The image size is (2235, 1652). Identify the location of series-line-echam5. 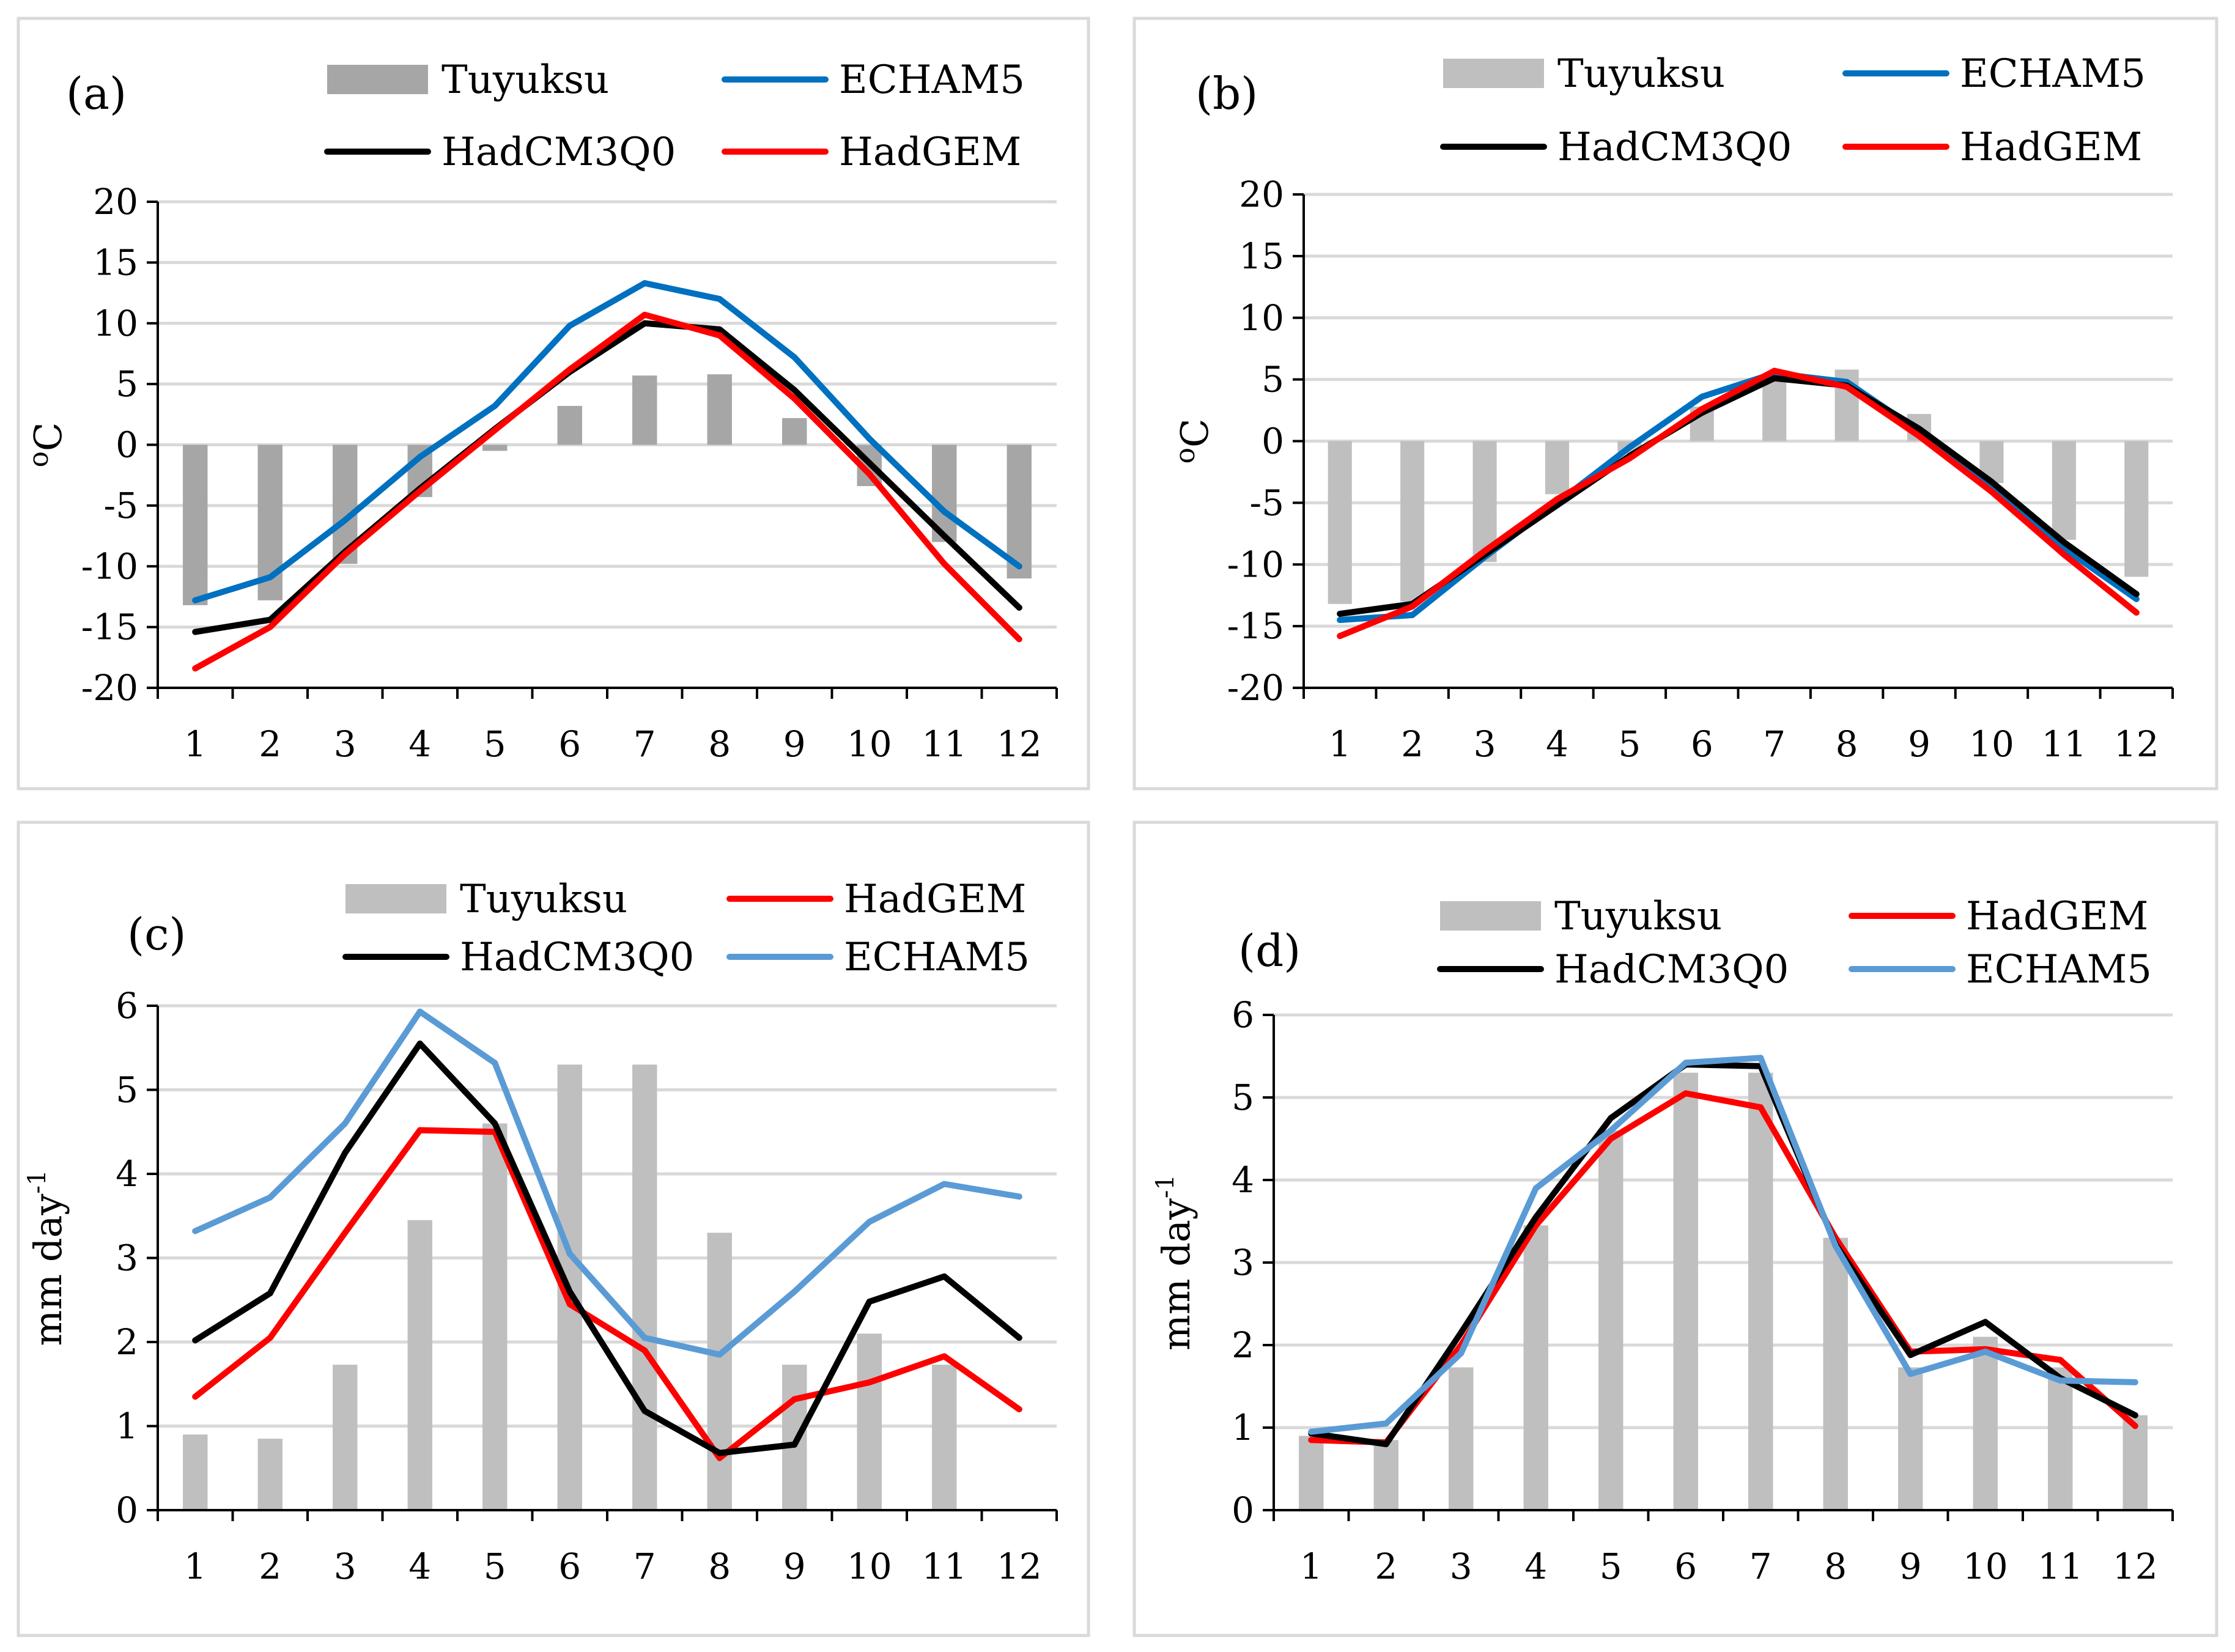
(1738, 497).